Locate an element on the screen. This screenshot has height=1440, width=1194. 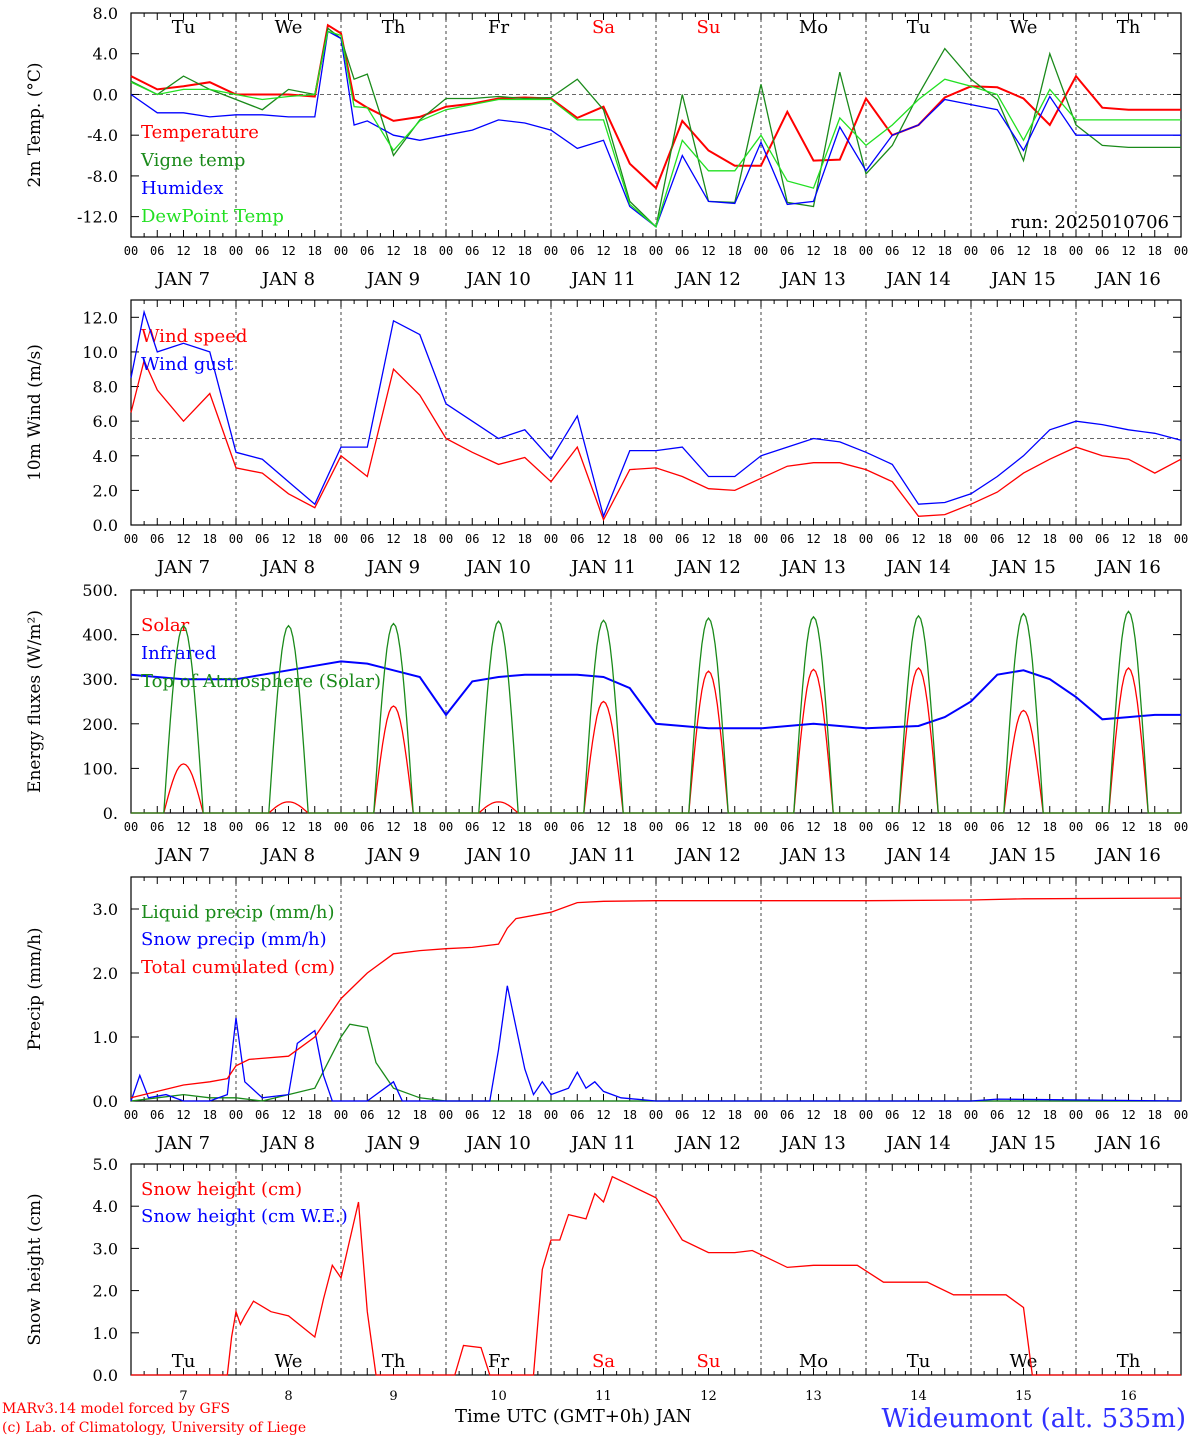
date-label: JAN 10 is located at coordinates (497, 279).